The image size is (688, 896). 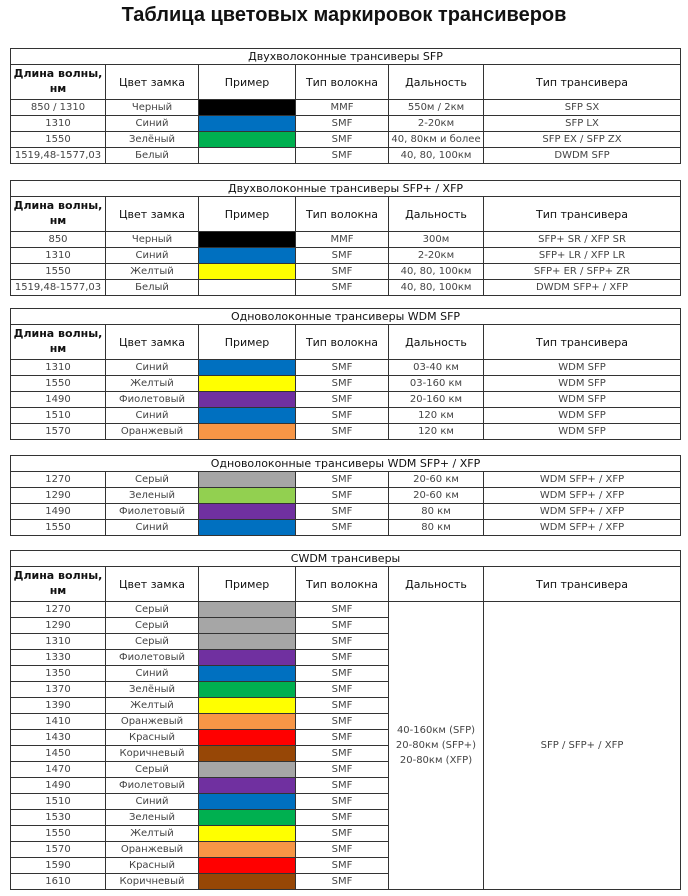 I want to click on table-row: 1550 Синий SMF 80 км WDM SFP+ / XFP, so click(x=346, y=527).